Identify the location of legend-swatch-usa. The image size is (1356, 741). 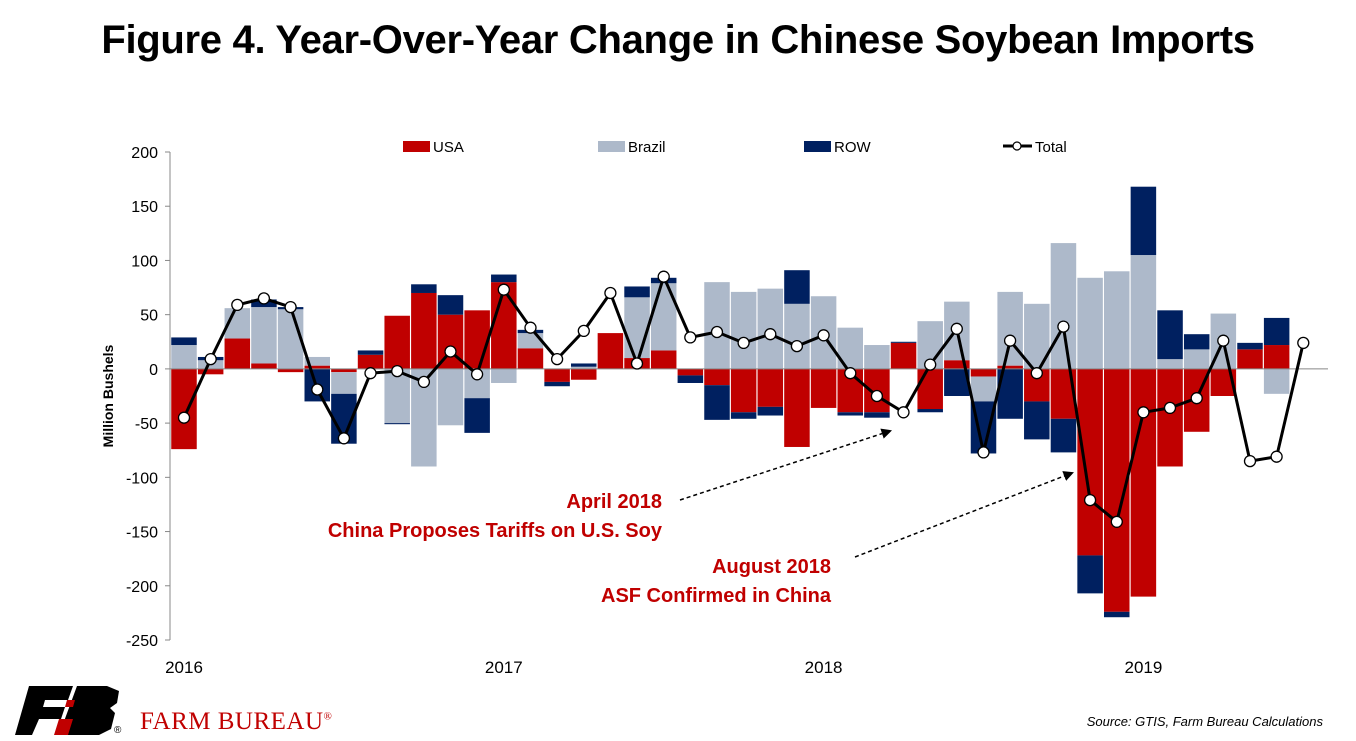
(416, 146).